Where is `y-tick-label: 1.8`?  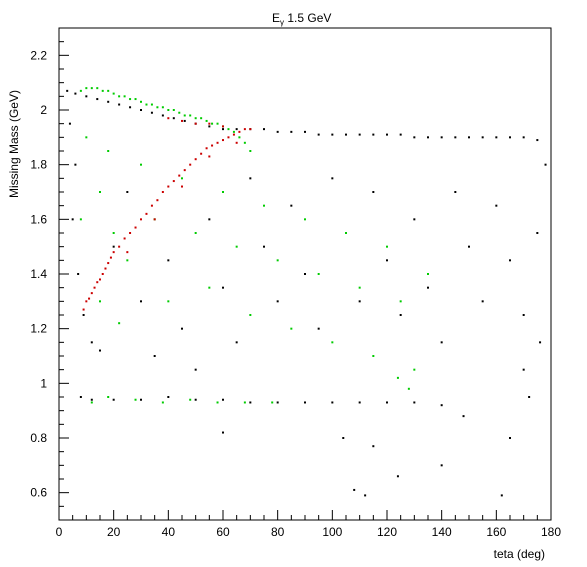 y-tick-label: 1.8 is located at coordinates (38, 165).